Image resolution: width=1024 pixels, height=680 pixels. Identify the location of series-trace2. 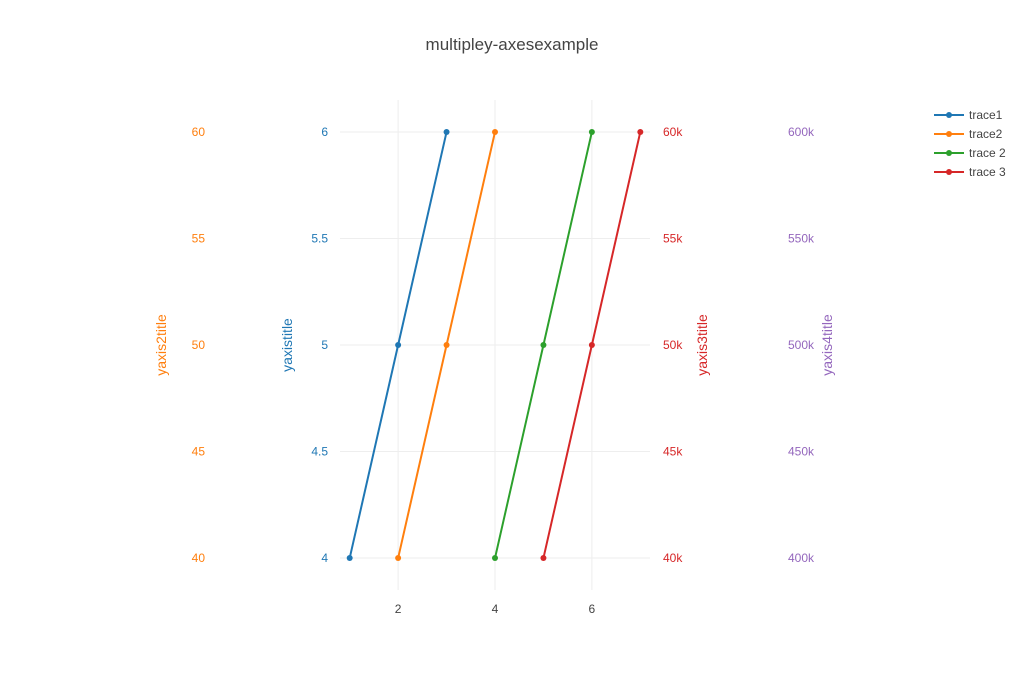
(446, 345).